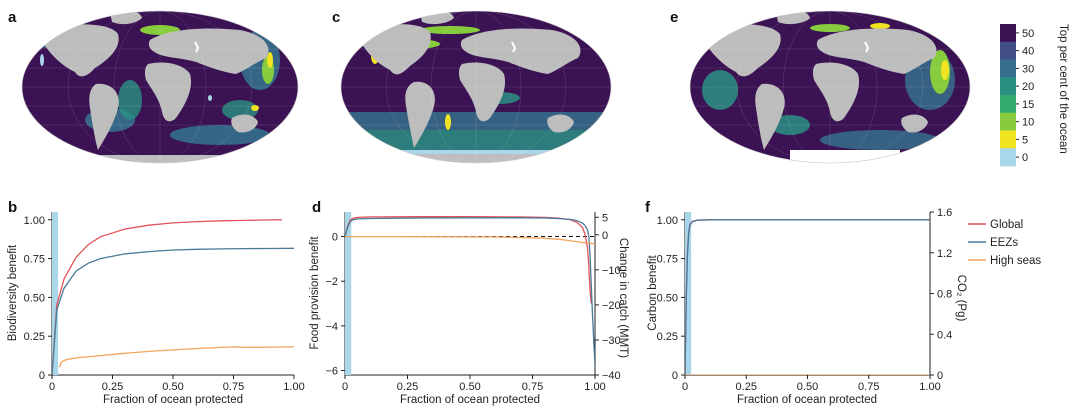  Describe the element at coordinates (407, 387) in the screenshot. I see `xtick-label-d: 0.25` at that location.